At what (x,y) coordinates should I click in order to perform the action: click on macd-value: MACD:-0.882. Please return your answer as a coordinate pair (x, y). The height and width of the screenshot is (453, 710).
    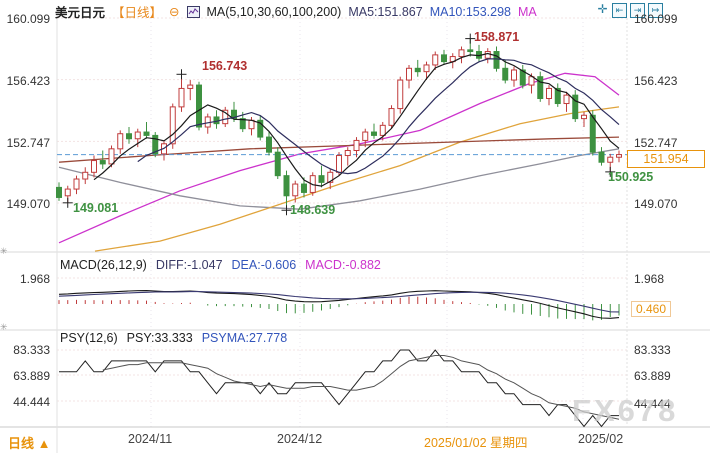
    Looking at the image, I should click on (343, 265).